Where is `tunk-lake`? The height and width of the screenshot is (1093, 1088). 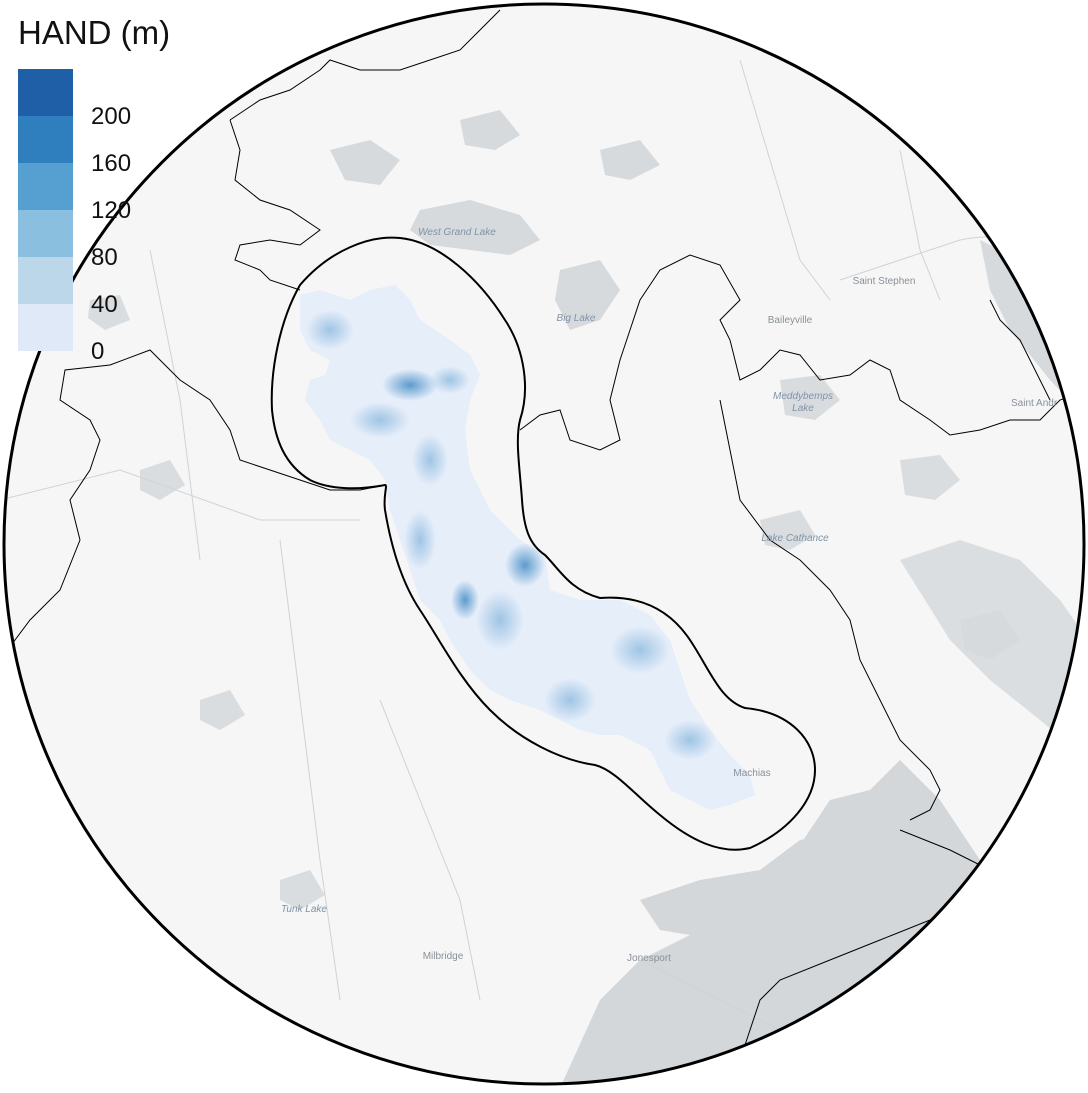 tunk-lake is located at coordinates (302, 890).